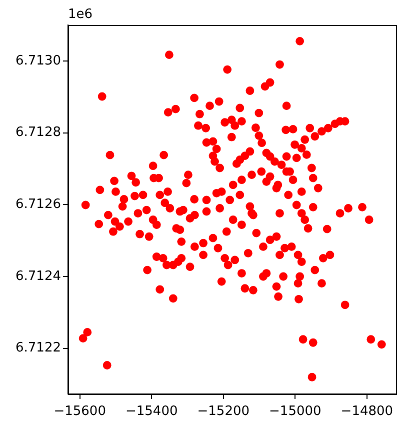  What do you see at coordinates (367, 412) in the screenshot?
I see `x-tick-label: −14800` at bounding box center [367, 412].